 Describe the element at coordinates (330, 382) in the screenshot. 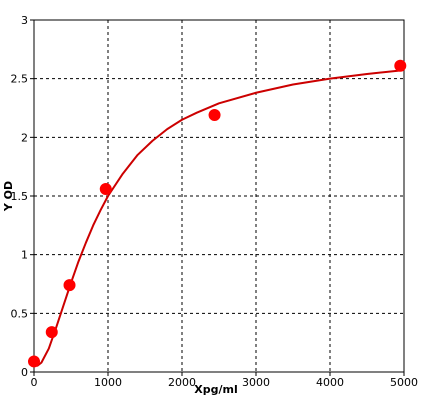

I see `x-tick-label: 4000` at that location.